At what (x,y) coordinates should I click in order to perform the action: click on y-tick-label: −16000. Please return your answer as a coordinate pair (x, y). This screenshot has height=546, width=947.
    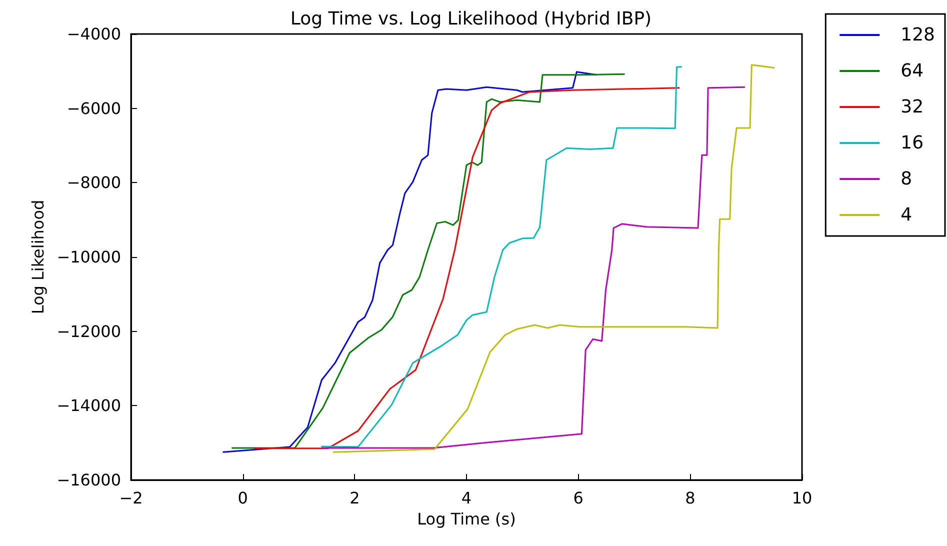
    Looking at the image, I should click on (88, 480).